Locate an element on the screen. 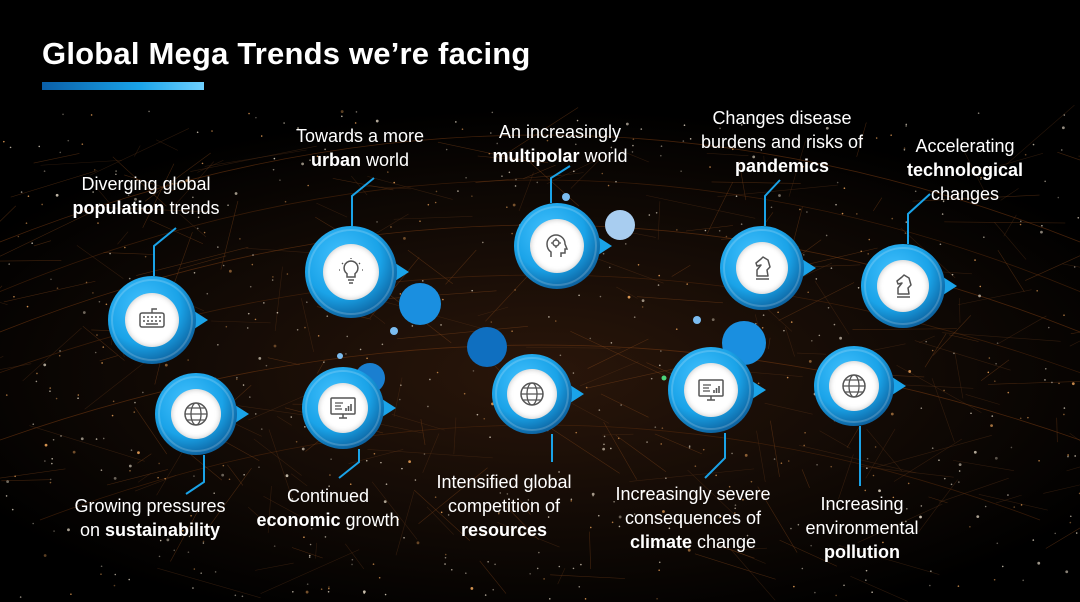  lightbulb-icon is located at coordinates (351, 271).